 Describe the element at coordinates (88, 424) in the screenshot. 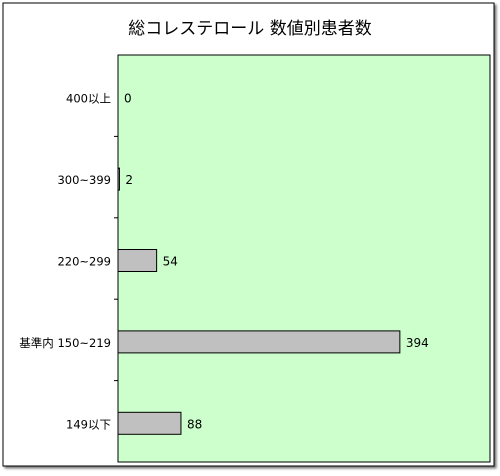

I see `category-label: 149以下` at that location.